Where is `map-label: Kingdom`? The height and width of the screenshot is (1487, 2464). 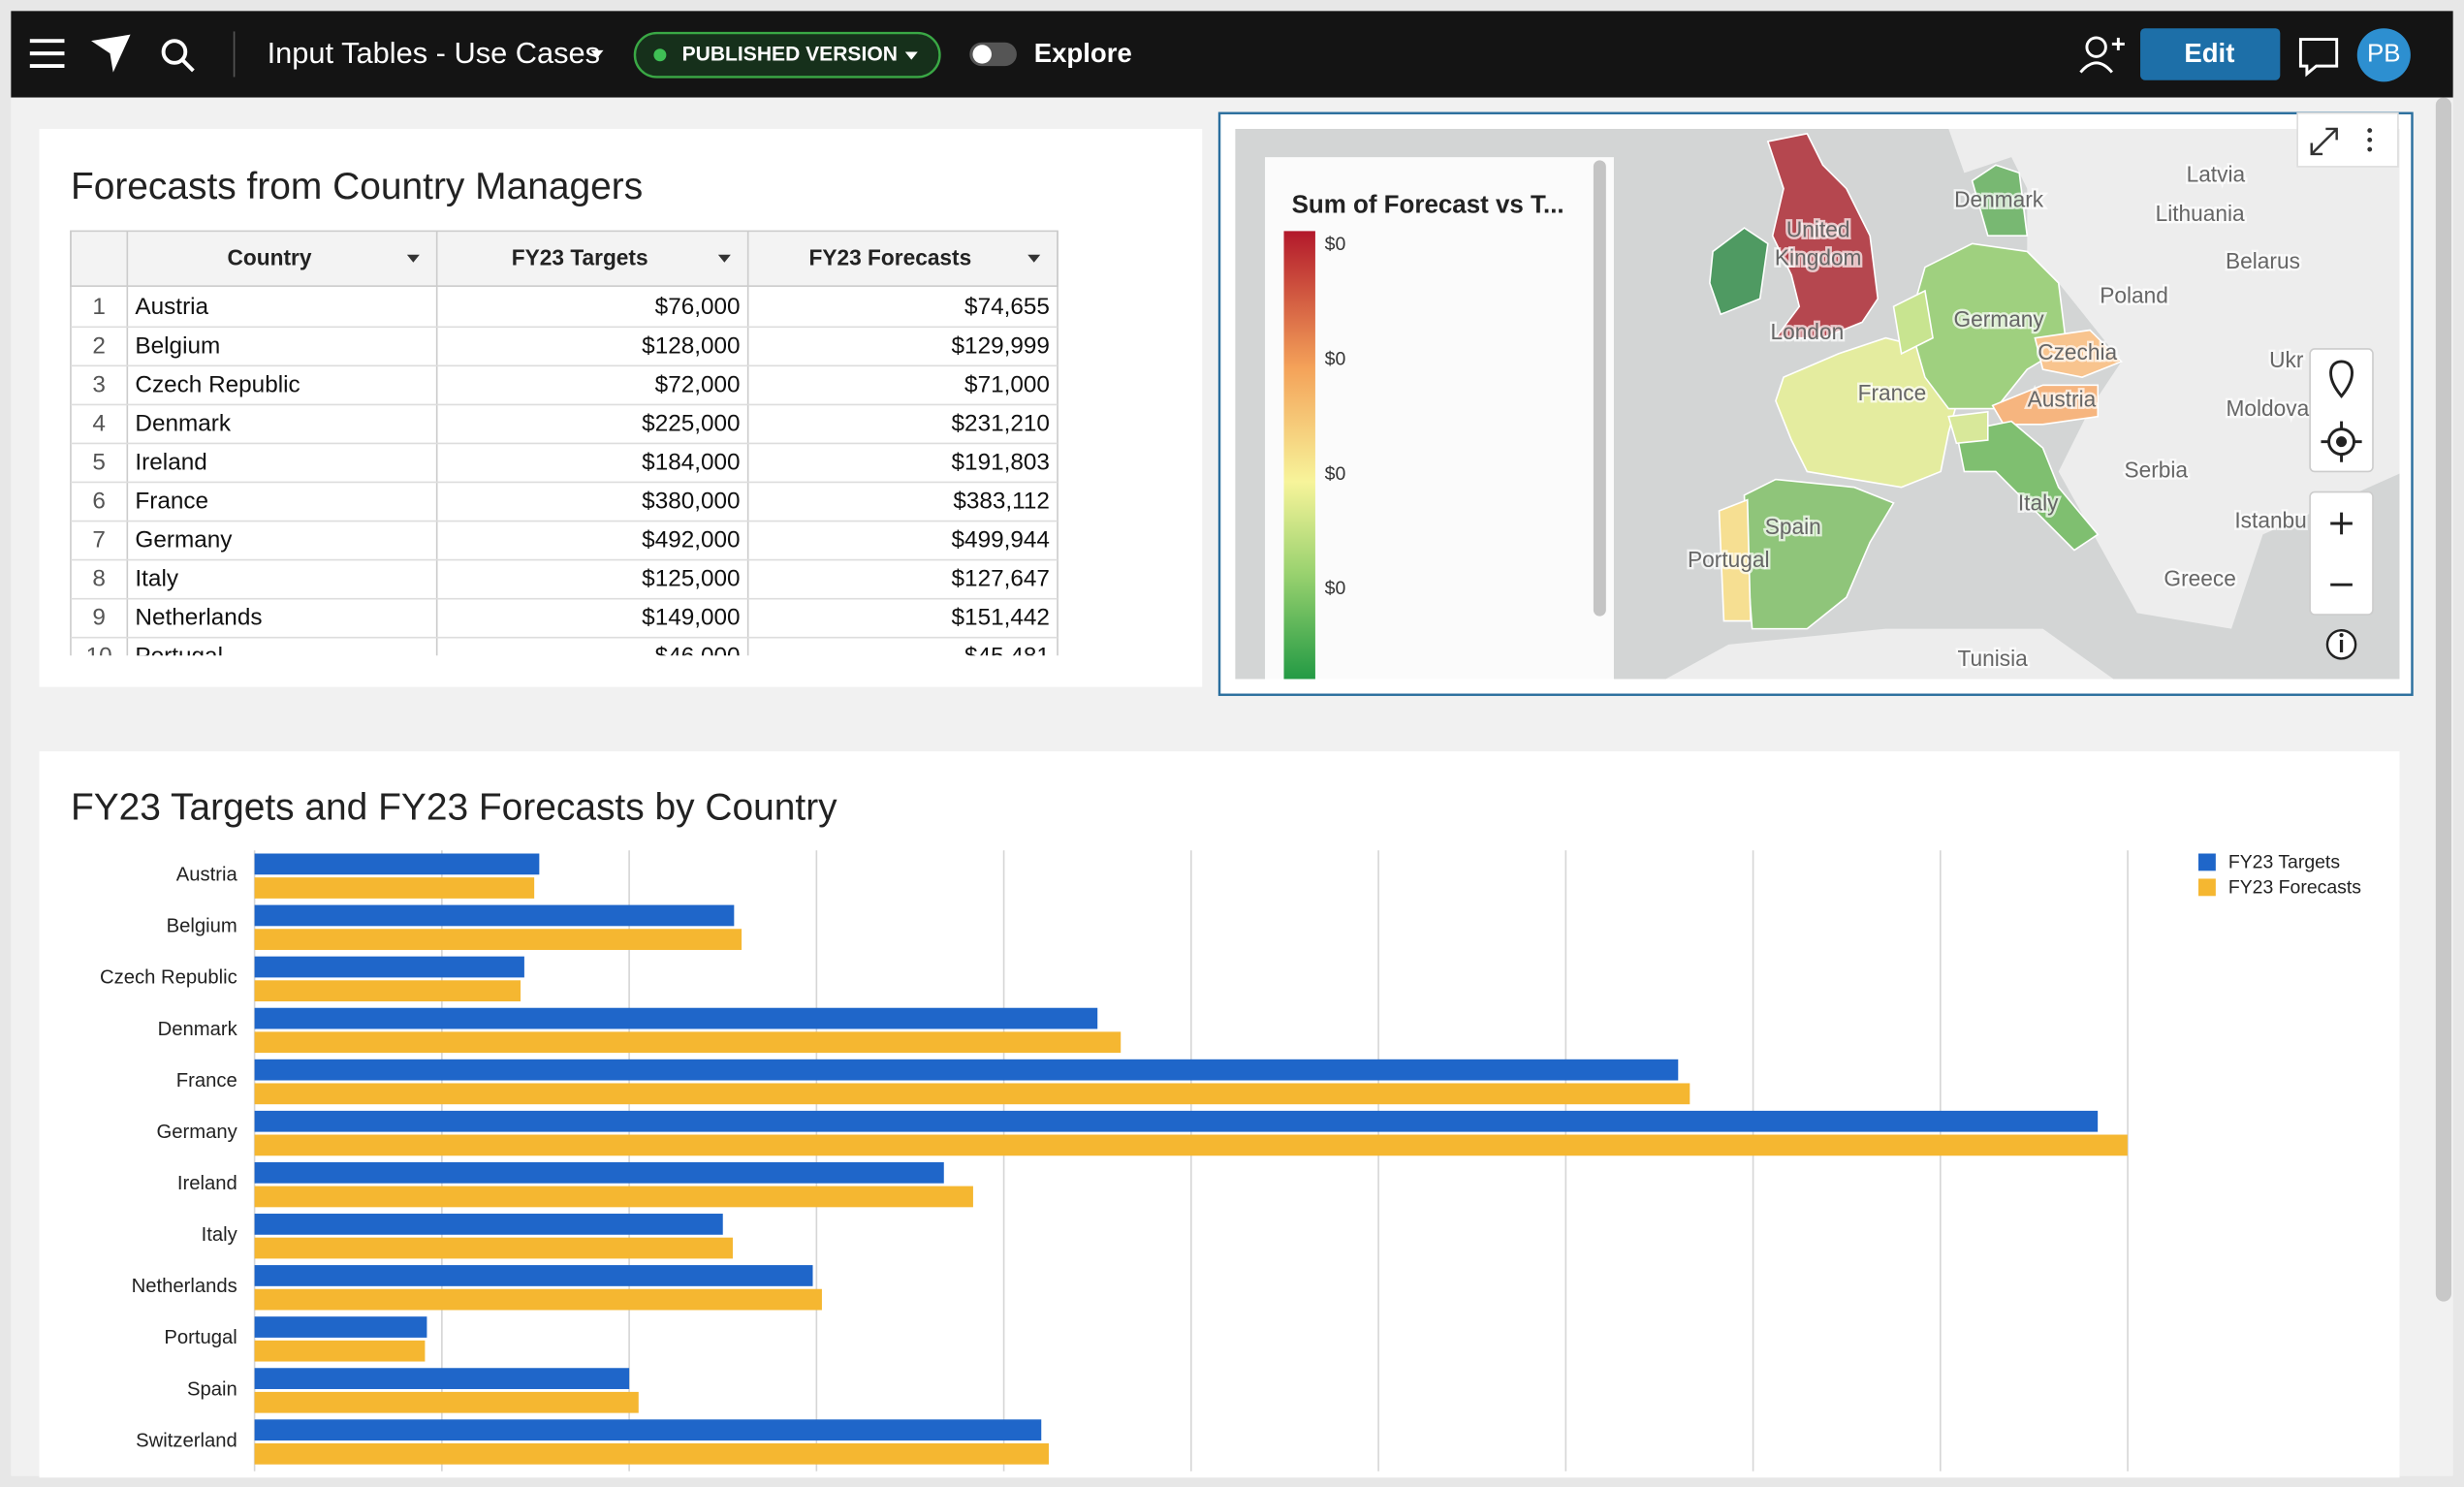 map-label: Kingdom is located at coordinates (1818, 257).